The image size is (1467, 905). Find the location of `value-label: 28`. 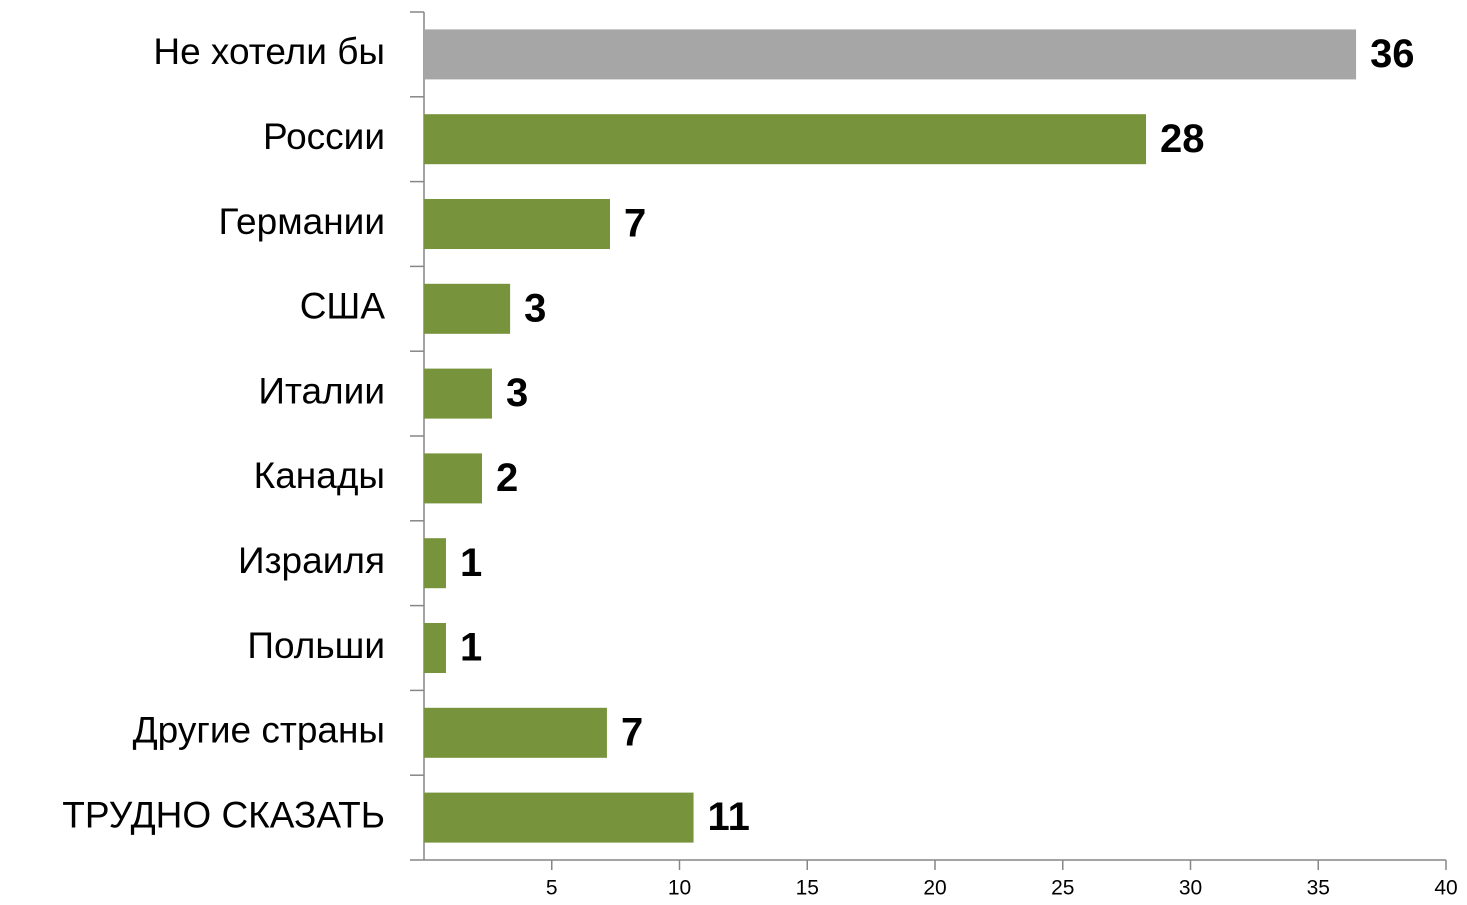

value-label: 28 is located at coordinates (1182, 139).